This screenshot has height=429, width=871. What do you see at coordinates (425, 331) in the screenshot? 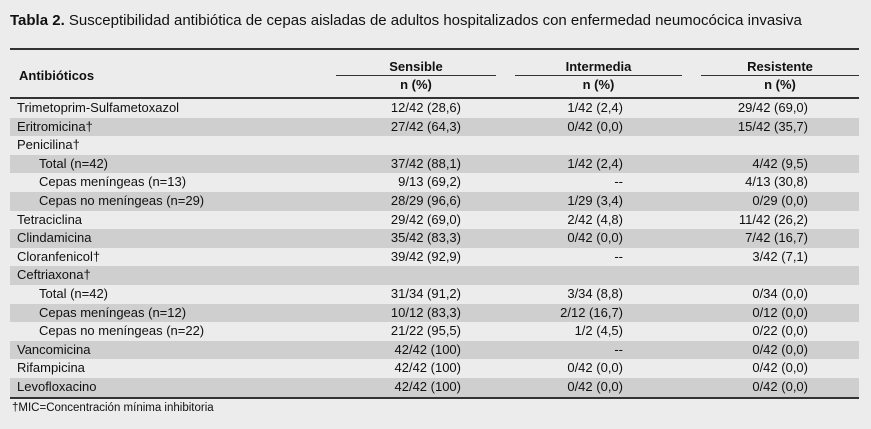
I see `cell-sensible: 21/22 (95,5)` at bounding box center [425, 331].